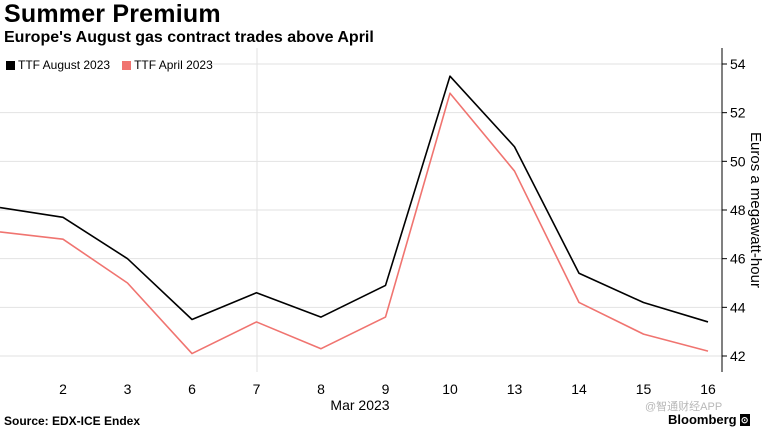 The width and height of the screenshot is (766, 428). Describe the element at coordinates (173, 65) in the screenshot. I see `legend-label-april: TTF April 2023` at that location.